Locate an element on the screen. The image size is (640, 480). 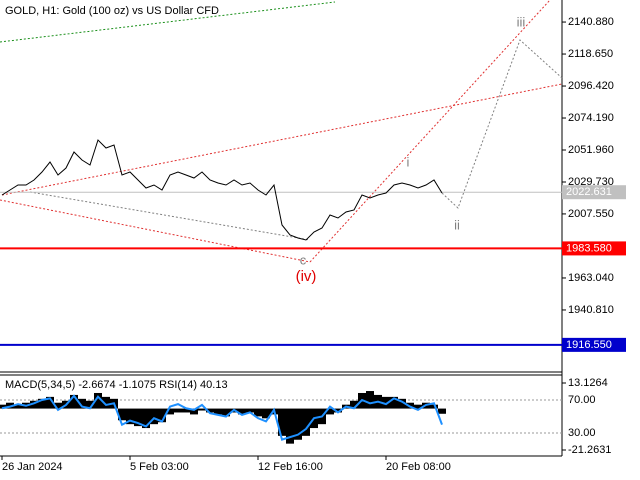
rsi-line is located at coordinates (222, 417).